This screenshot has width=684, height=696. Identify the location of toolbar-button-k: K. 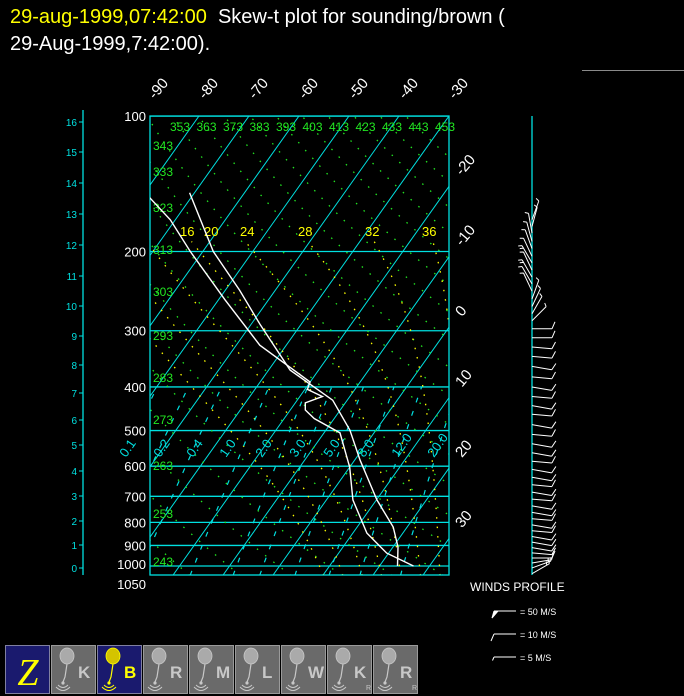
(73, 669).